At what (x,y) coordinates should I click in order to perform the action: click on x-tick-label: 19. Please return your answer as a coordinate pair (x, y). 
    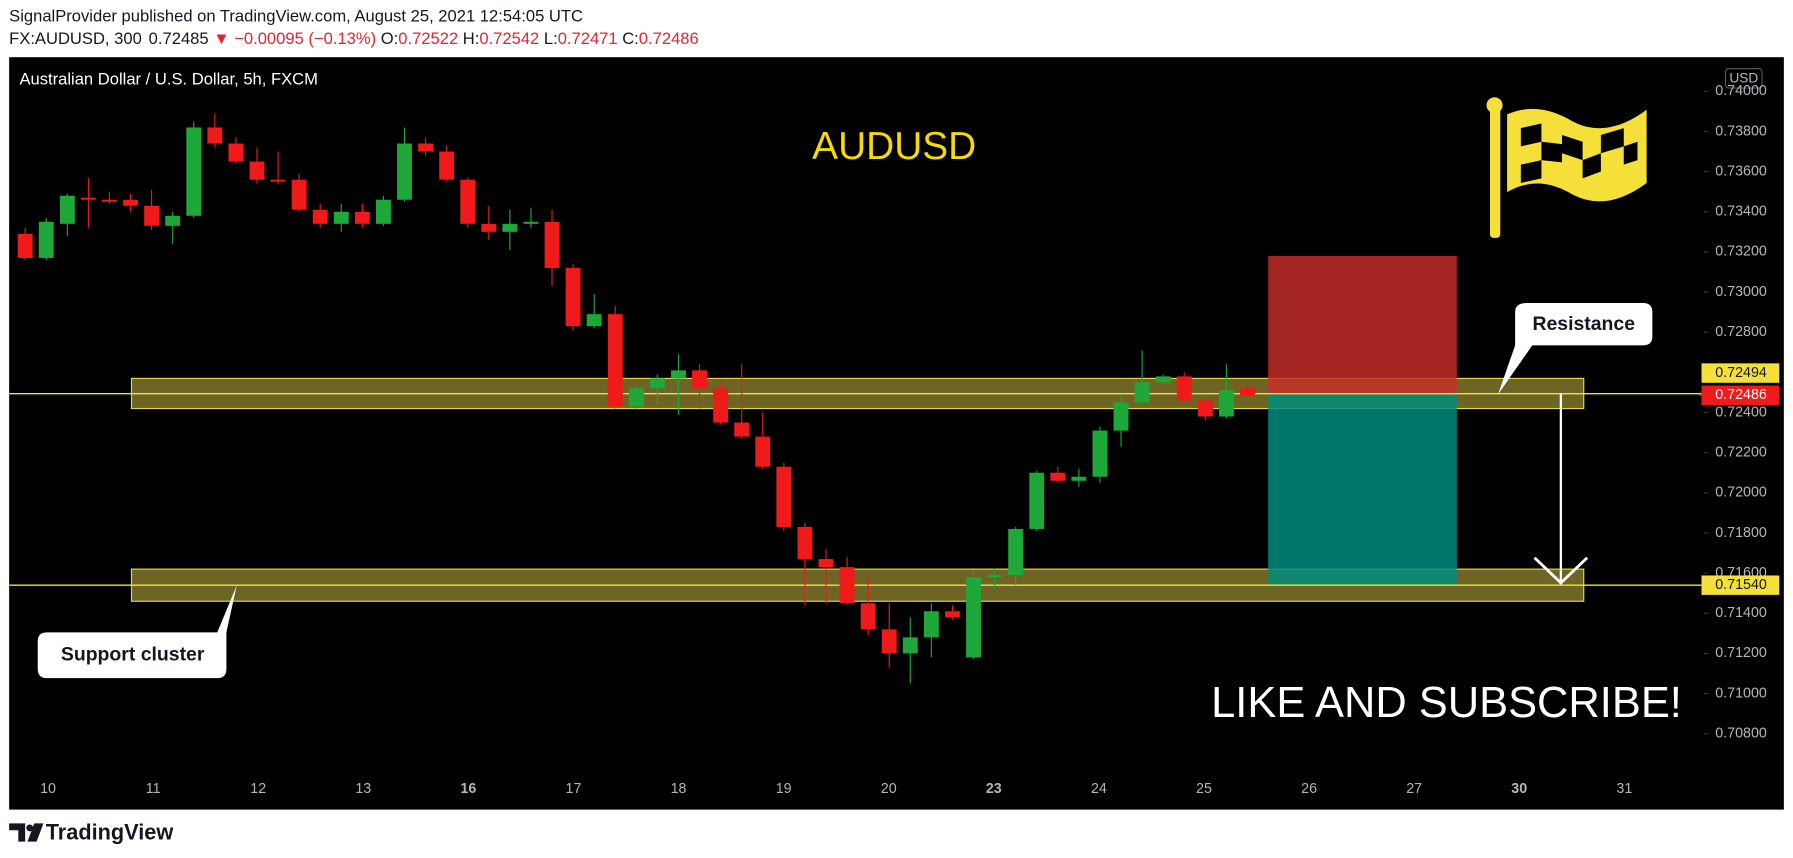
    Looking at the image, I should click on (784, 789).